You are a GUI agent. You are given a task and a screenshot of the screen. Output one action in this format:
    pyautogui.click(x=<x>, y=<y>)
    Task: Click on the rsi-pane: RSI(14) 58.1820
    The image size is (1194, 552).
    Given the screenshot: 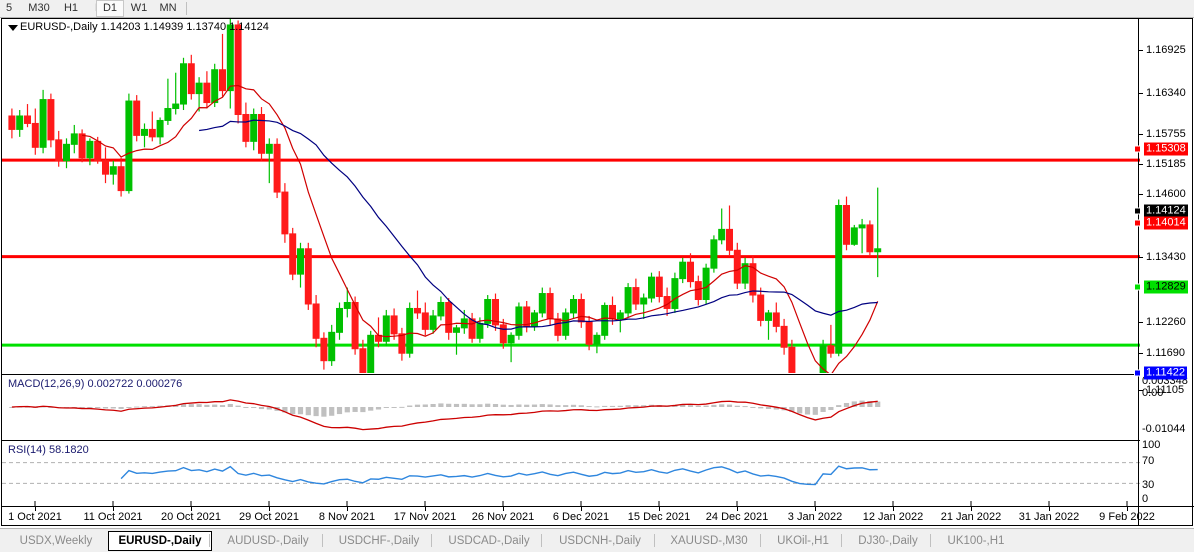 What is the action you would take?
    pyautogui.click(x=571, y=473)
    